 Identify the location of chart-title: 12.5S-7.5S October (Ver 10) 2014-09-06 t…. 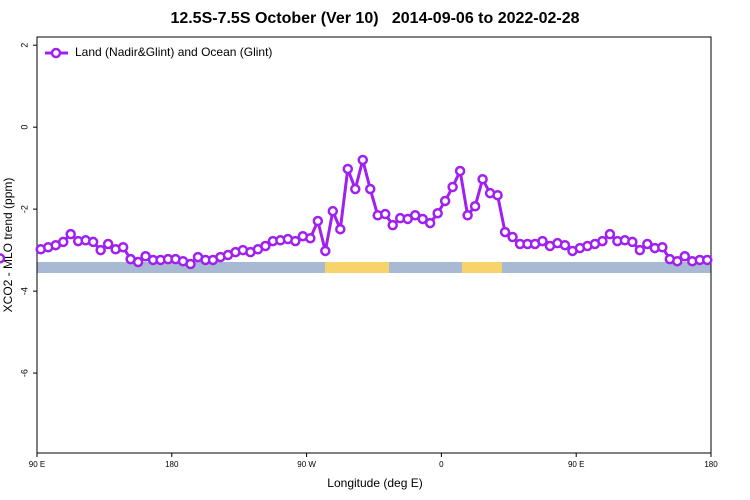
(374, 18).